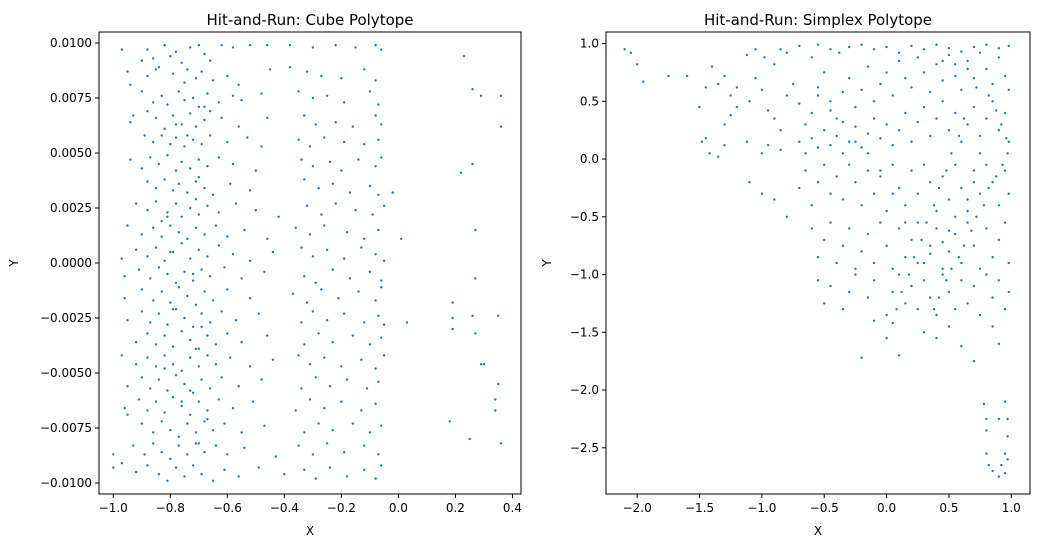 The image size is (1039, 547). I want to click on y-tick-label: 0.0, so click(589, 159).